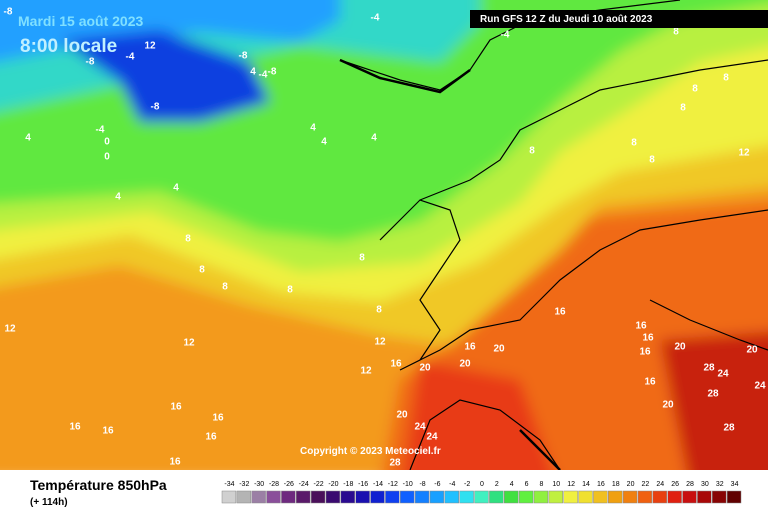 The height and width of the screenshot is (512, 768). What do you see at coordinates (452, 484) in the screenshot?
I see `legend-value: -4` at bounding box center [452, 484].